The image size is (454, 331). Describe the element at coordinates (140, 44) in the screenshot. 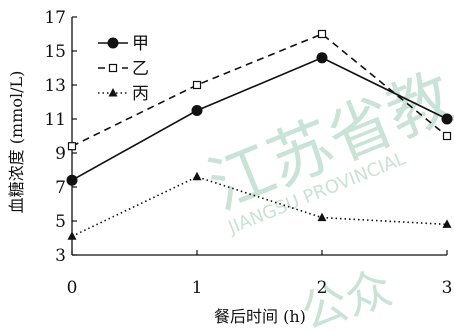

I see `legend-label-0: 甲` at that location.